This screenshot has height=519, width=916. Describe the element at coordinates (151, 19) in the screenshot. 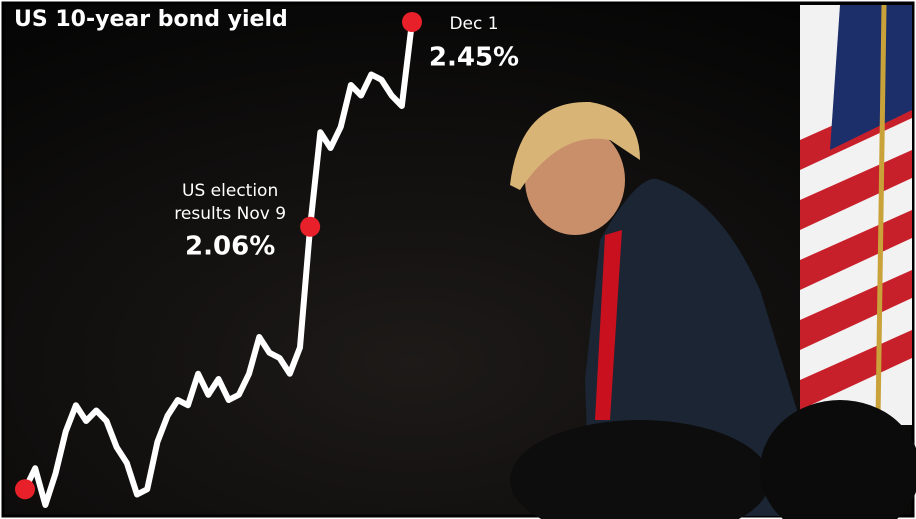

I see `chart-title: US 10-year bond yield` at that location.